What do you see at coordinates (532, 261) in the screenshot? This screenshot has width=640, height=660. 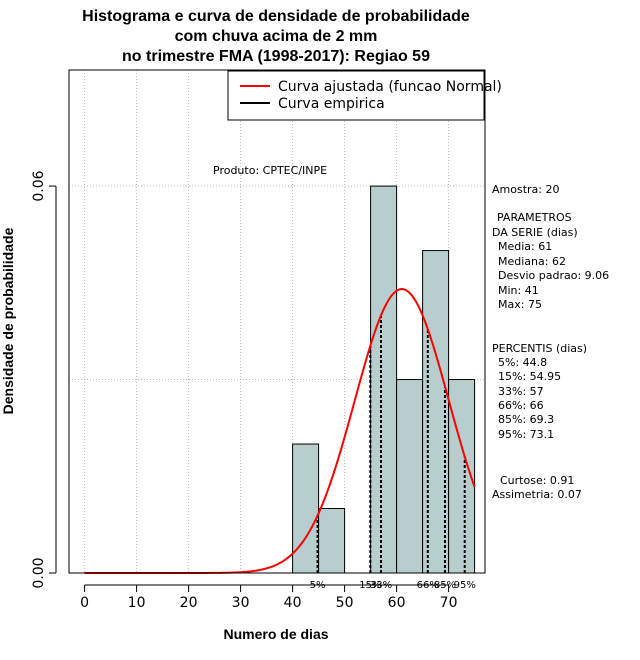 I see `stat-mediana: Mediana: 62` at bounding box center [532, 261].